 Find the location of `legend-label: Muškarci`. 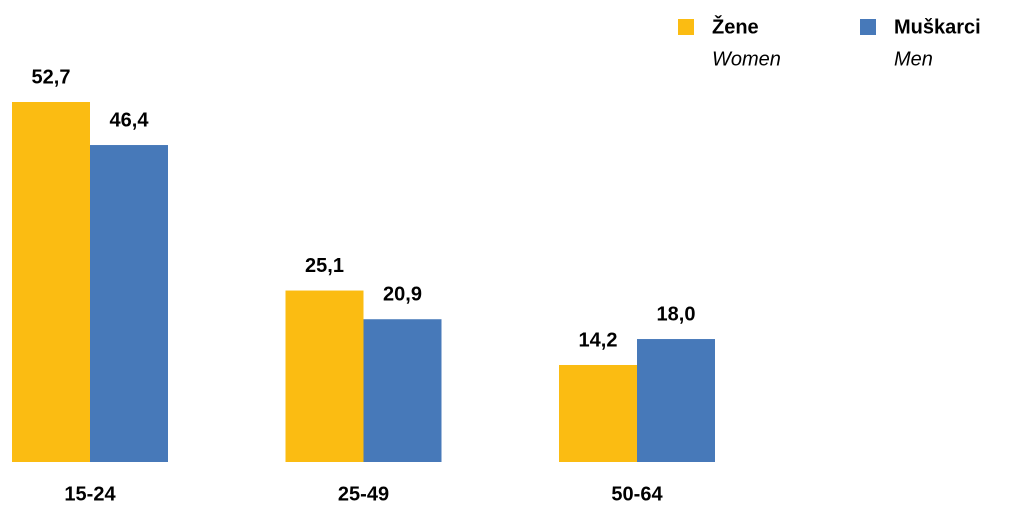

legend-label: Muškarci is located at coordinates (937, 27).